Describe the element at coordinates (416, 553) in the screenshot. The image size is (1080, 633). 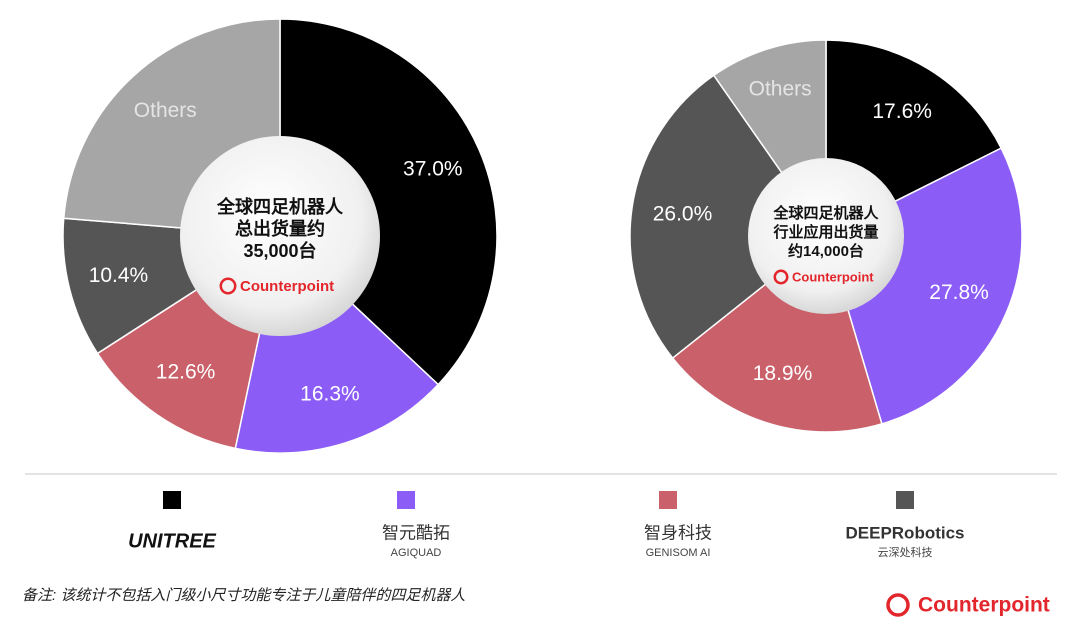
I see `legend-subtitle: AGIQUAD` at that location.